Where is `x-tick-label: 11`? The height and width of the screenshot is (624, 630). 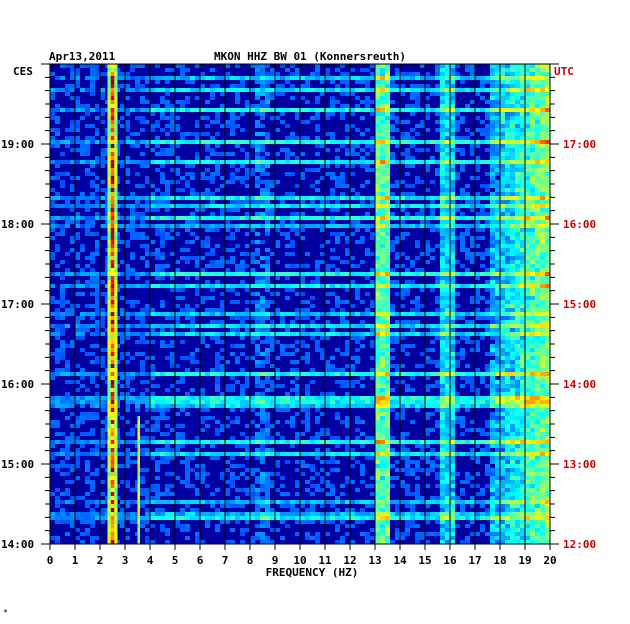
x-tick-label: 11 is located at coordinates (325, 560).